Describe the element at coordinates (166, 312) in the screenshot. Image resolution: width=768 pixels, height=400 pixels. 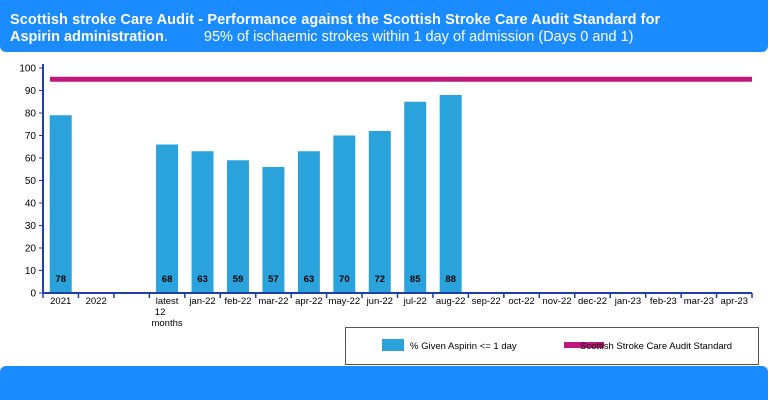
I see `x-tick-label: latest 12 months` at that location.